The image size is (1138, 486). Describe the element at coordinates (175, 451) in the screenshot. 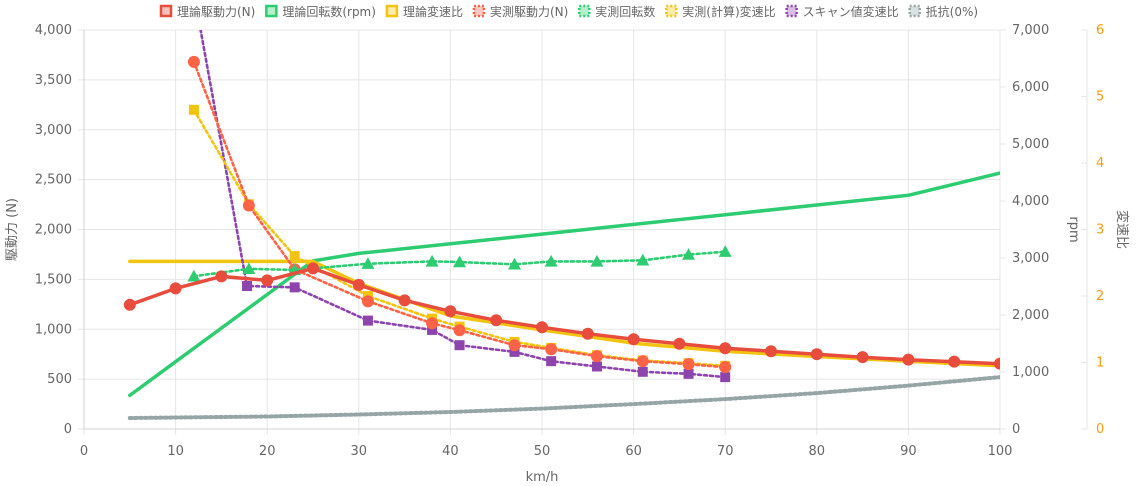

I see `x-tick-label: 10` at that location.